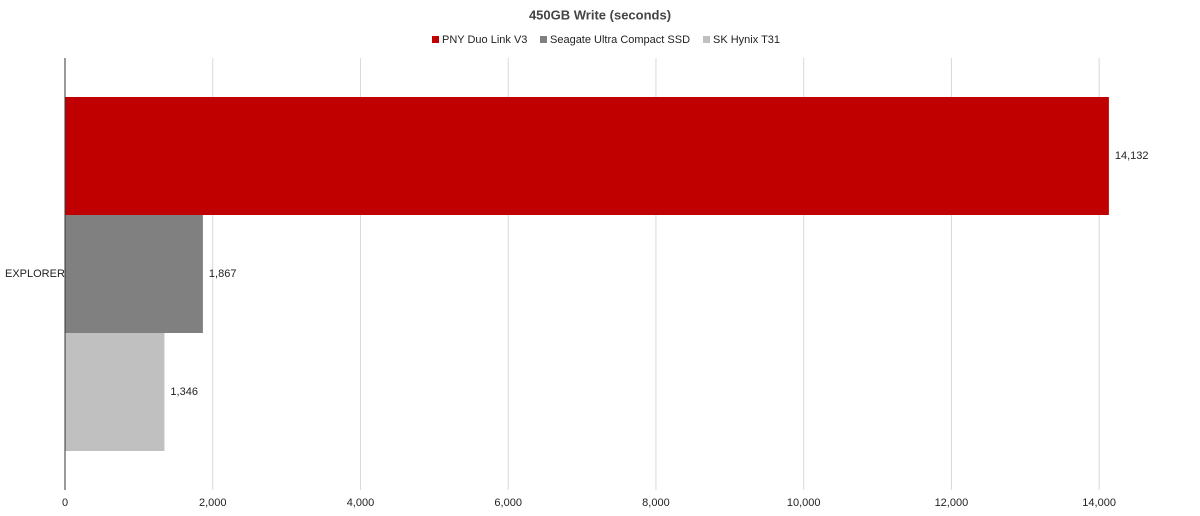 The height and width of the screenshot is (516, 1200). I want to click on x-tick-label: 6,000, so click(508, 503).